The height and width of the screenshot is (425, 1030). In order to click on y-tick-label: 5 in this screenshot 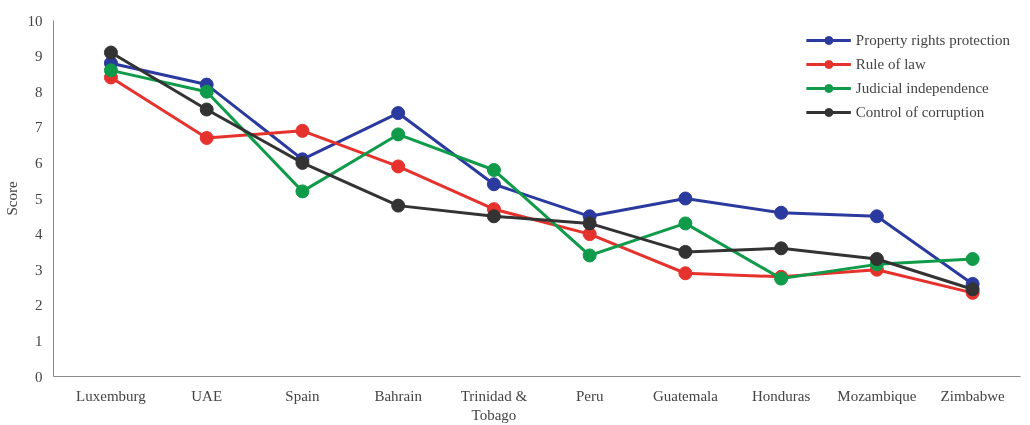, I will do `click(39, 198)`.